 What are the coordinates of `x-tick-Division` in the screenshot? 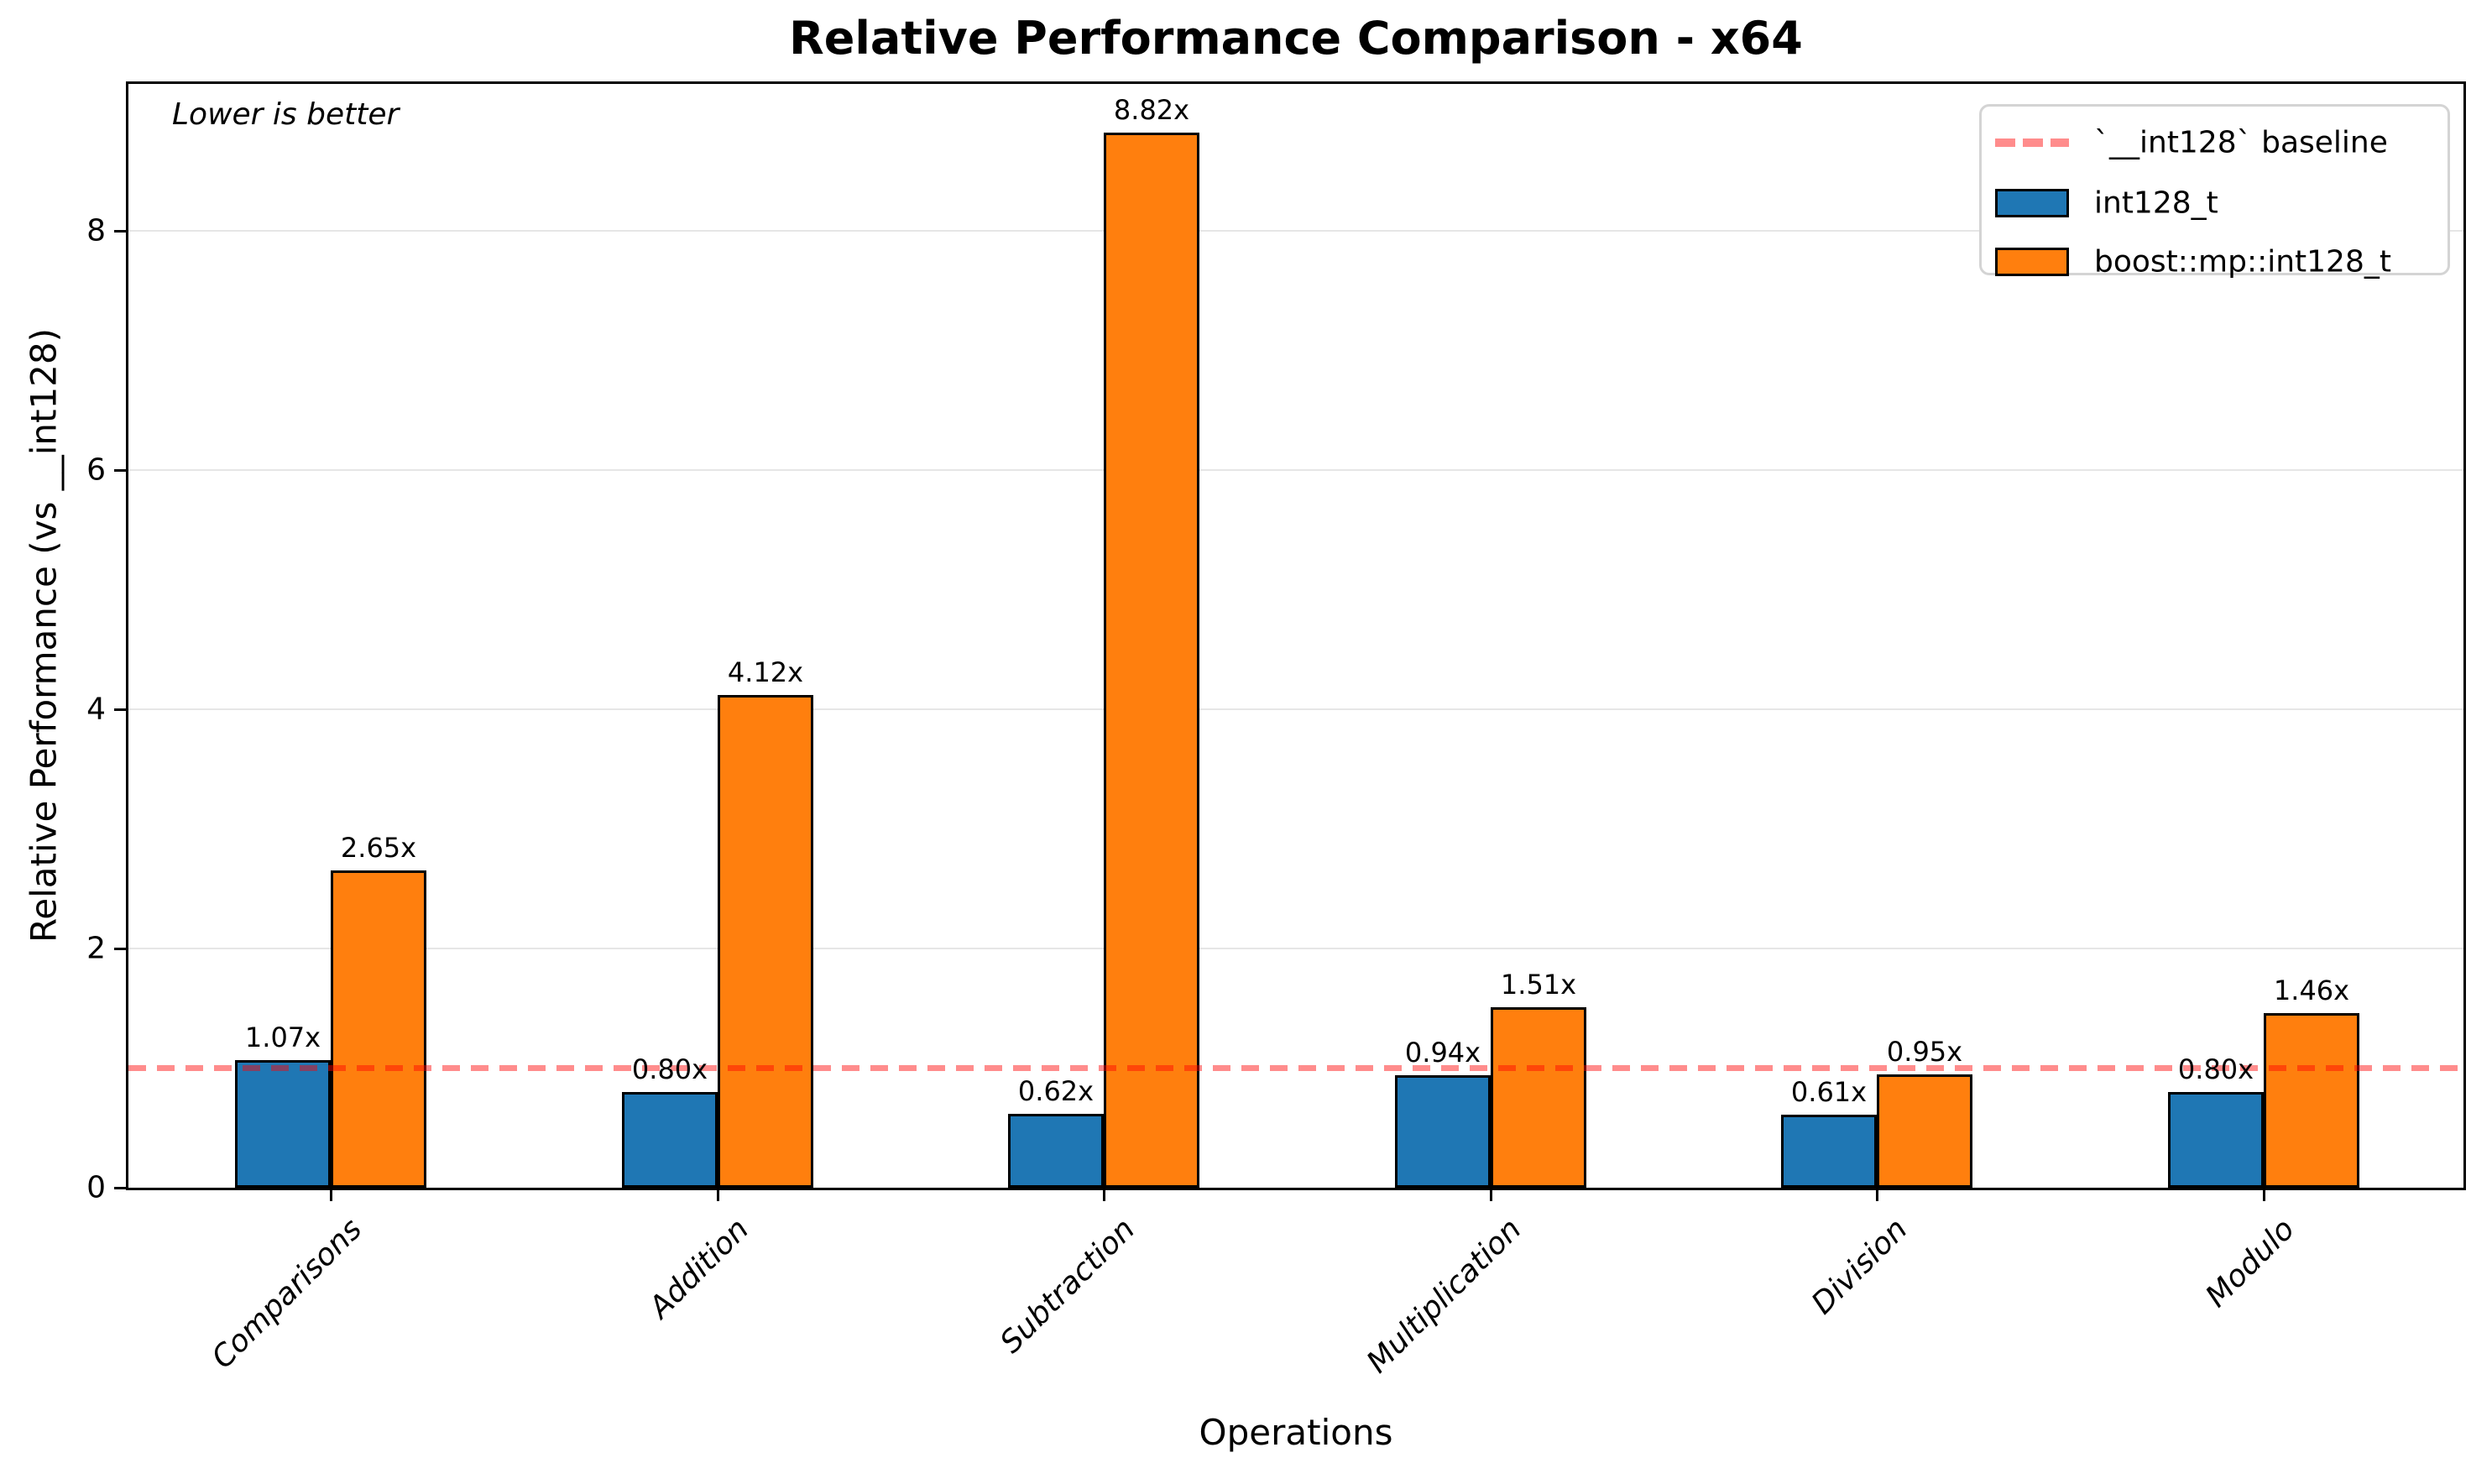 It's located at (1876, 1195).